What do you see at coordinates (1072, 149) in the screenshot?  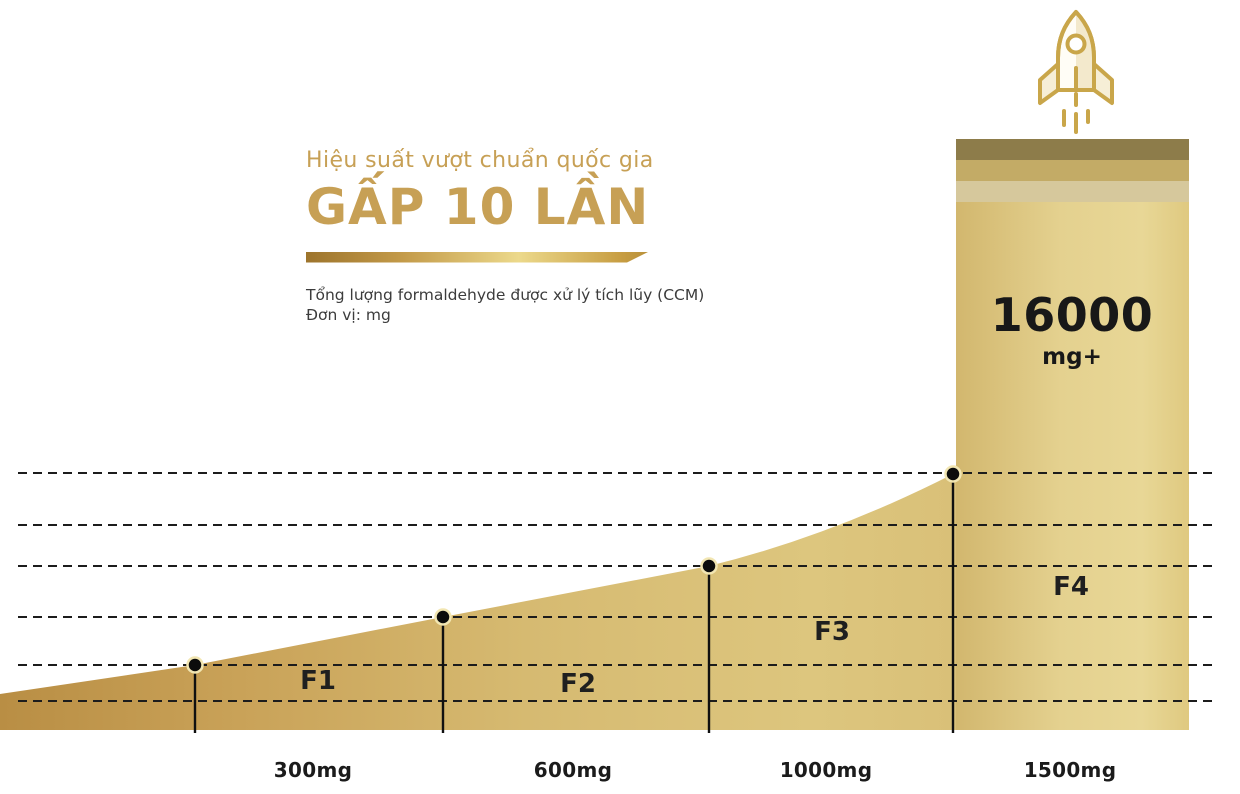 I see `bar-stripe-dark` at bounding box center [1072, 149].